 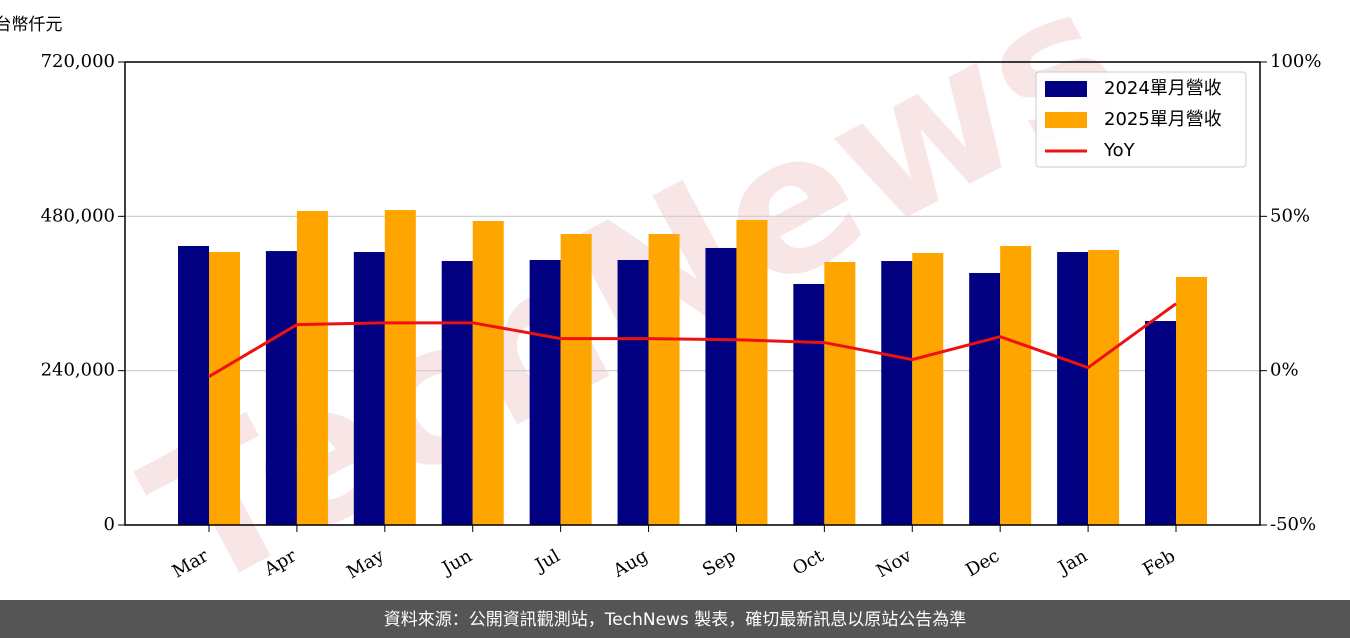 I want to click on legend-box, so click(x=1141, y=119).